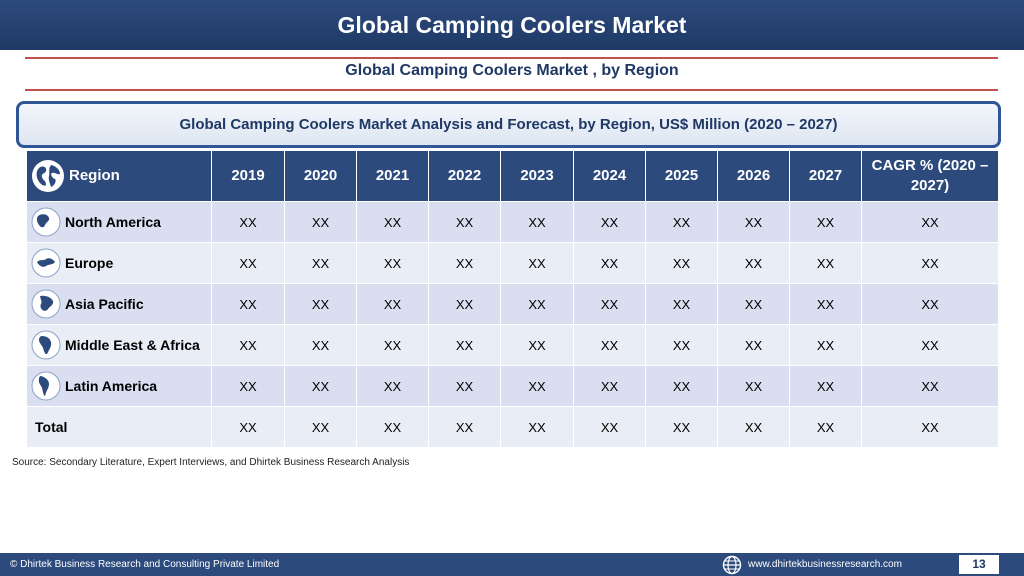 The height and width of the screenshot is (576, 1024). Describe the element at coordinates (512, 386) in the screenshot. I see `table-row: Latin America XX XX XX XX XX XX XX XX XX XX` at that location.